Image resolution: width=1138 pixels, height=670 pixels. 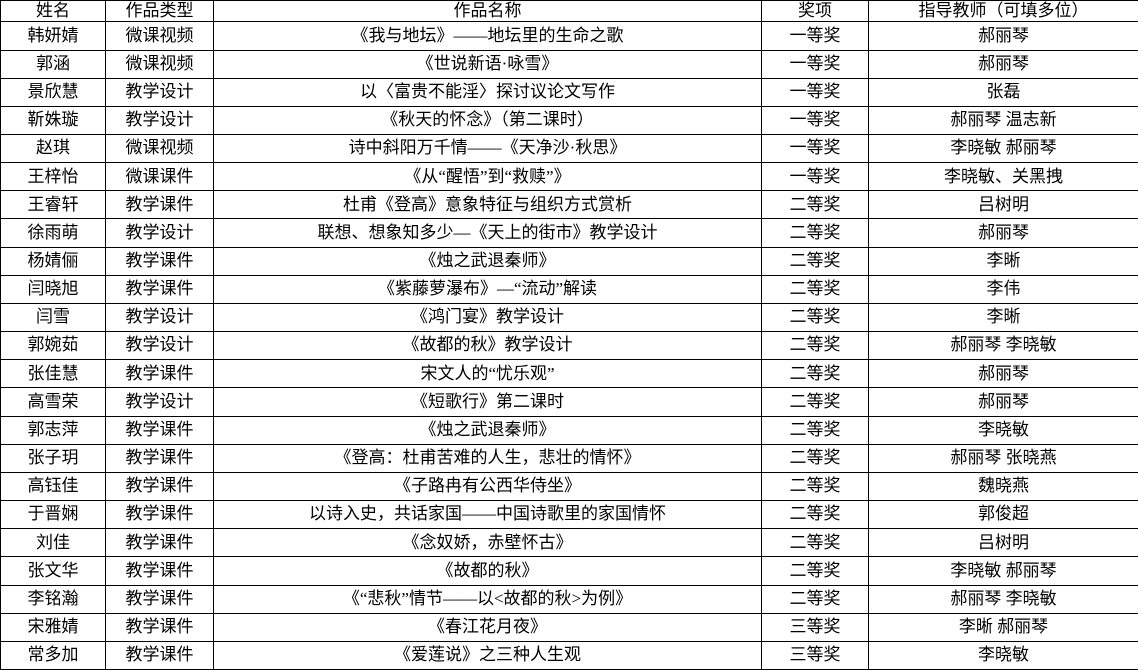 I want to click on table-row: 郭涵 微课视频 《世说新语·咏雪》 一等奖 郝丽琴, so click(x=569, y=64).